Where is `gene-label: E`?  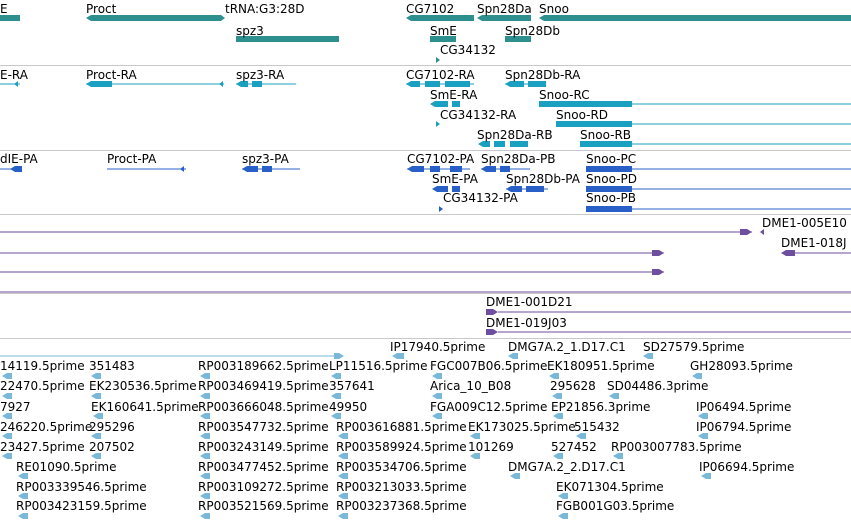
gene-label: E is located at coordinates (4, 9).